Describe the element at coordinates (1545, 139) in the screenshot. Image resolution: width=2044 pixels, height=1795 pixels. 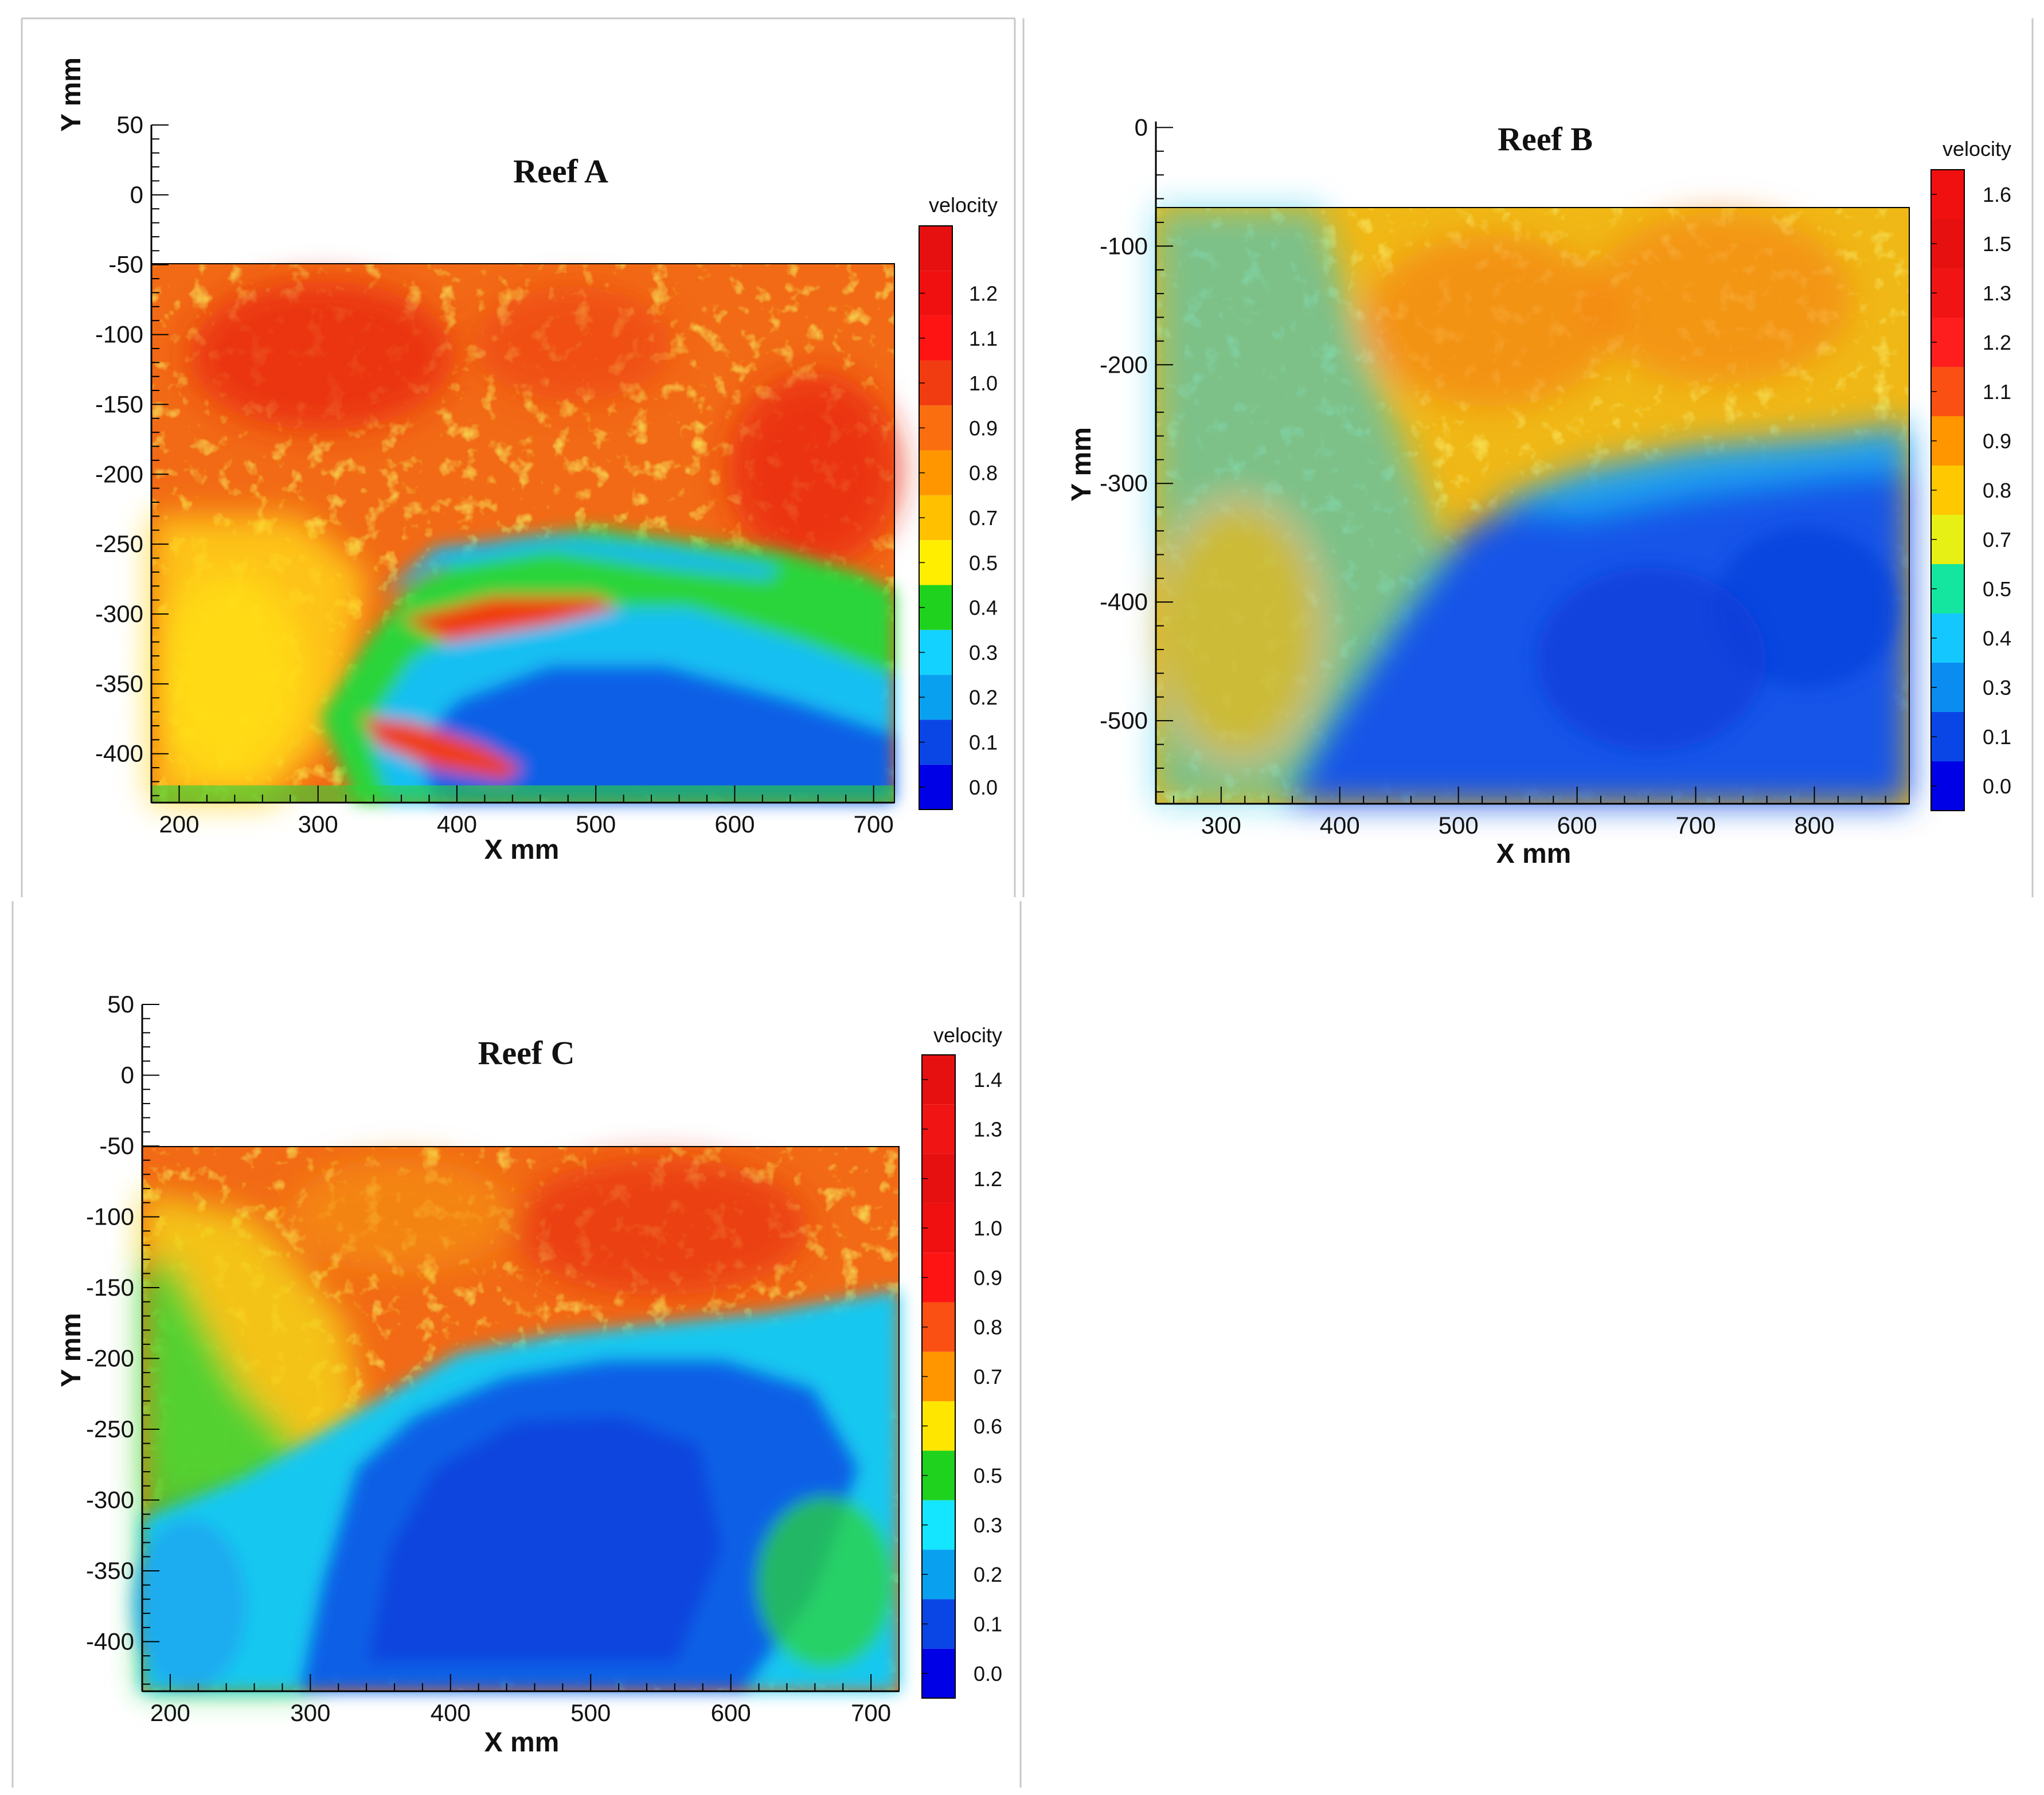
I see `chart-title: Reef B` at that location.